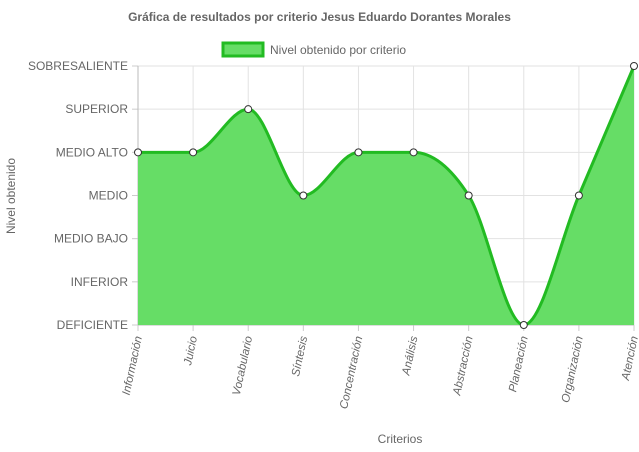 The width and height of the screenshot is (639, 452). I want to click on legend: Nivel obtenido por criterio, so click(313, 49).